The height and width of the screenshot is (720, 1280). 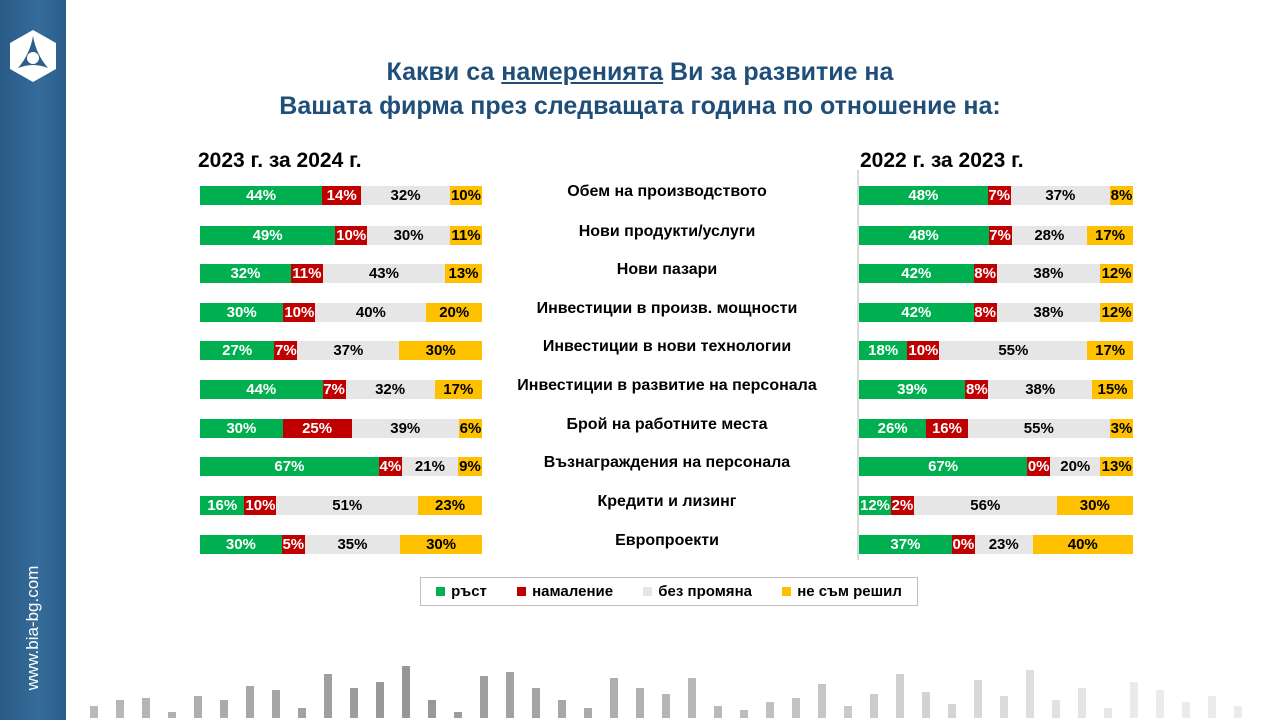 What do you see at coordinates (902, 505) in the screenshot?
I see `data-label: 2%` at bounding box center [902, 505].